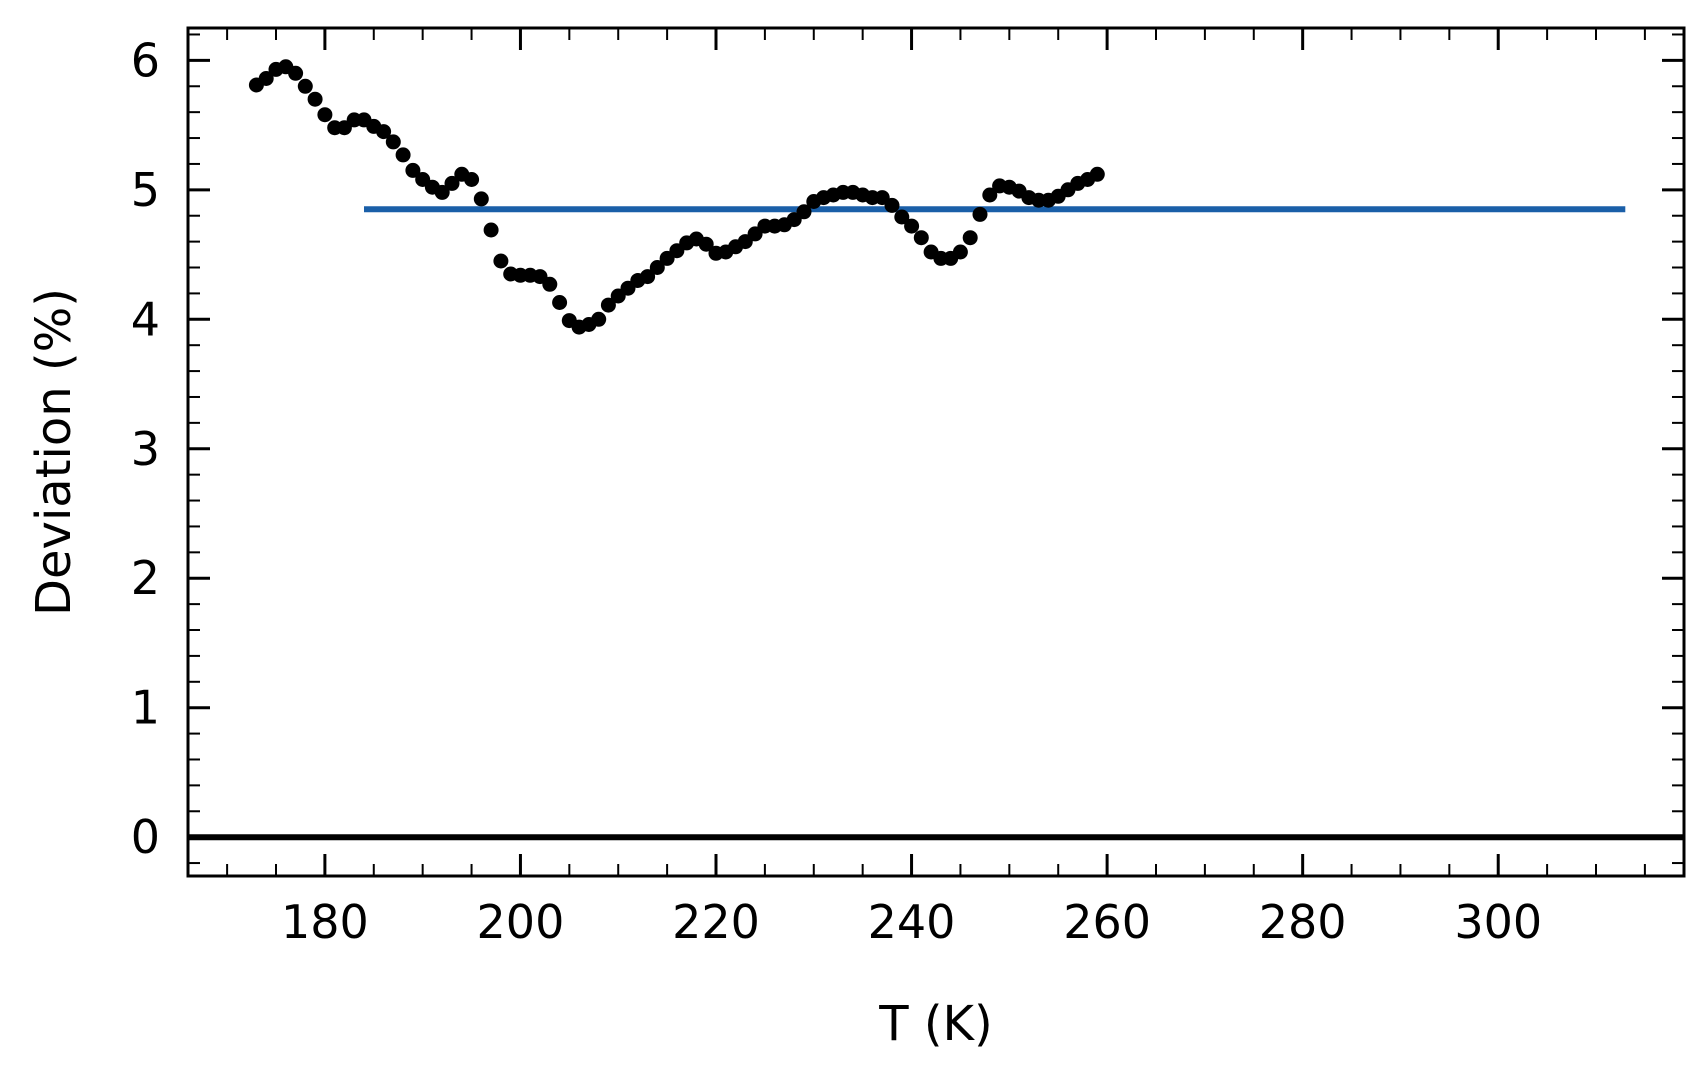 Image resolution: width=1704 pixels, height=1079 pixels. What do you see at coordinates (145, 60) in the screenshot?
I see `y-tick-label: 6` at bounding box center [145, 60].